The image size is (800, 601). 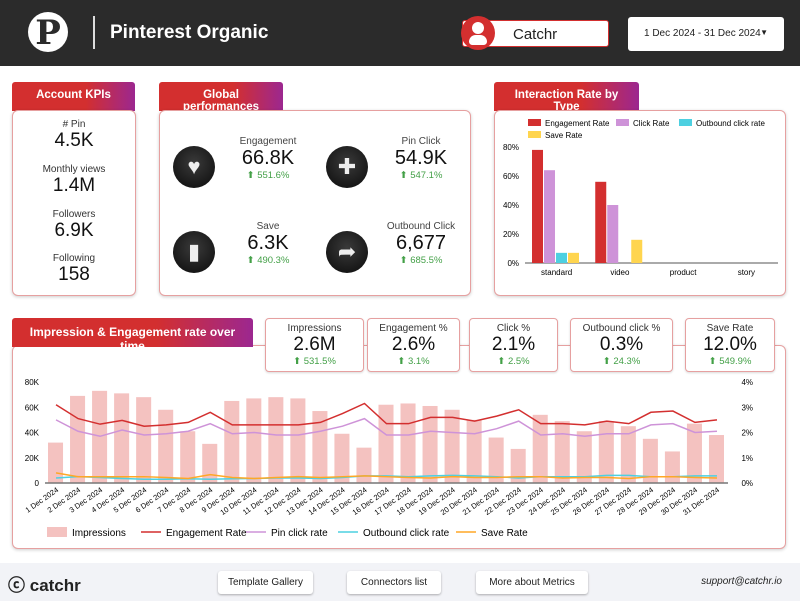 What do you see at coordinates (532, 582) in the screenshot?
I see `more-about-metrics-button: More about Metrics` at bounding box center [532, 582].